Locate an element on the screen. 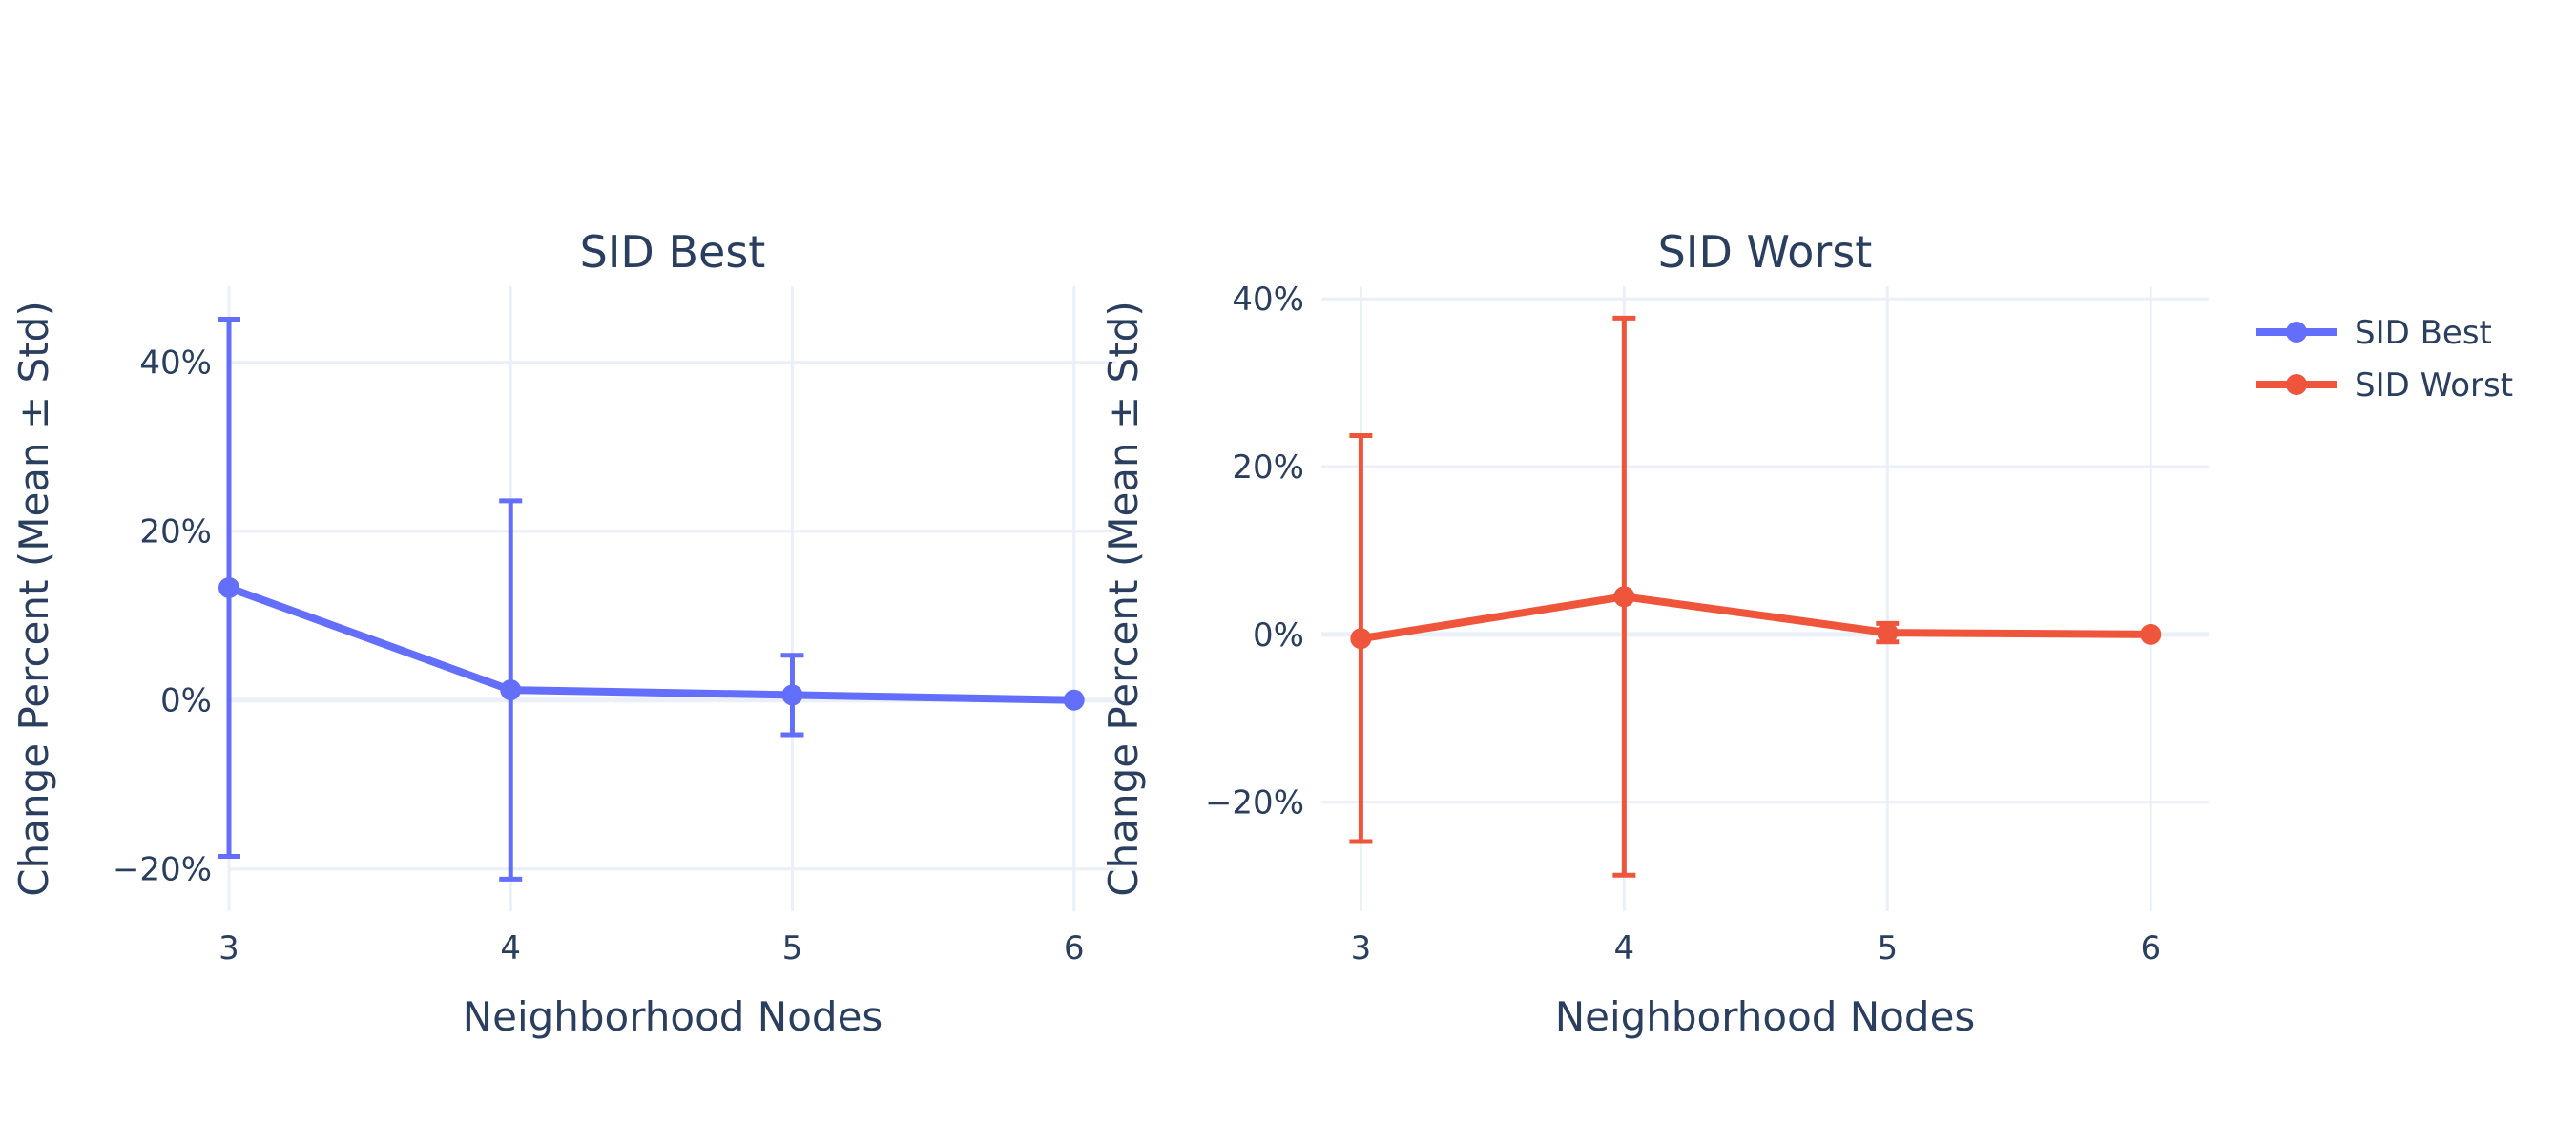 This screenshot has height=1145, width=2576. legend-item-sid-best: SID Best is located at coordinates (2374, 333).